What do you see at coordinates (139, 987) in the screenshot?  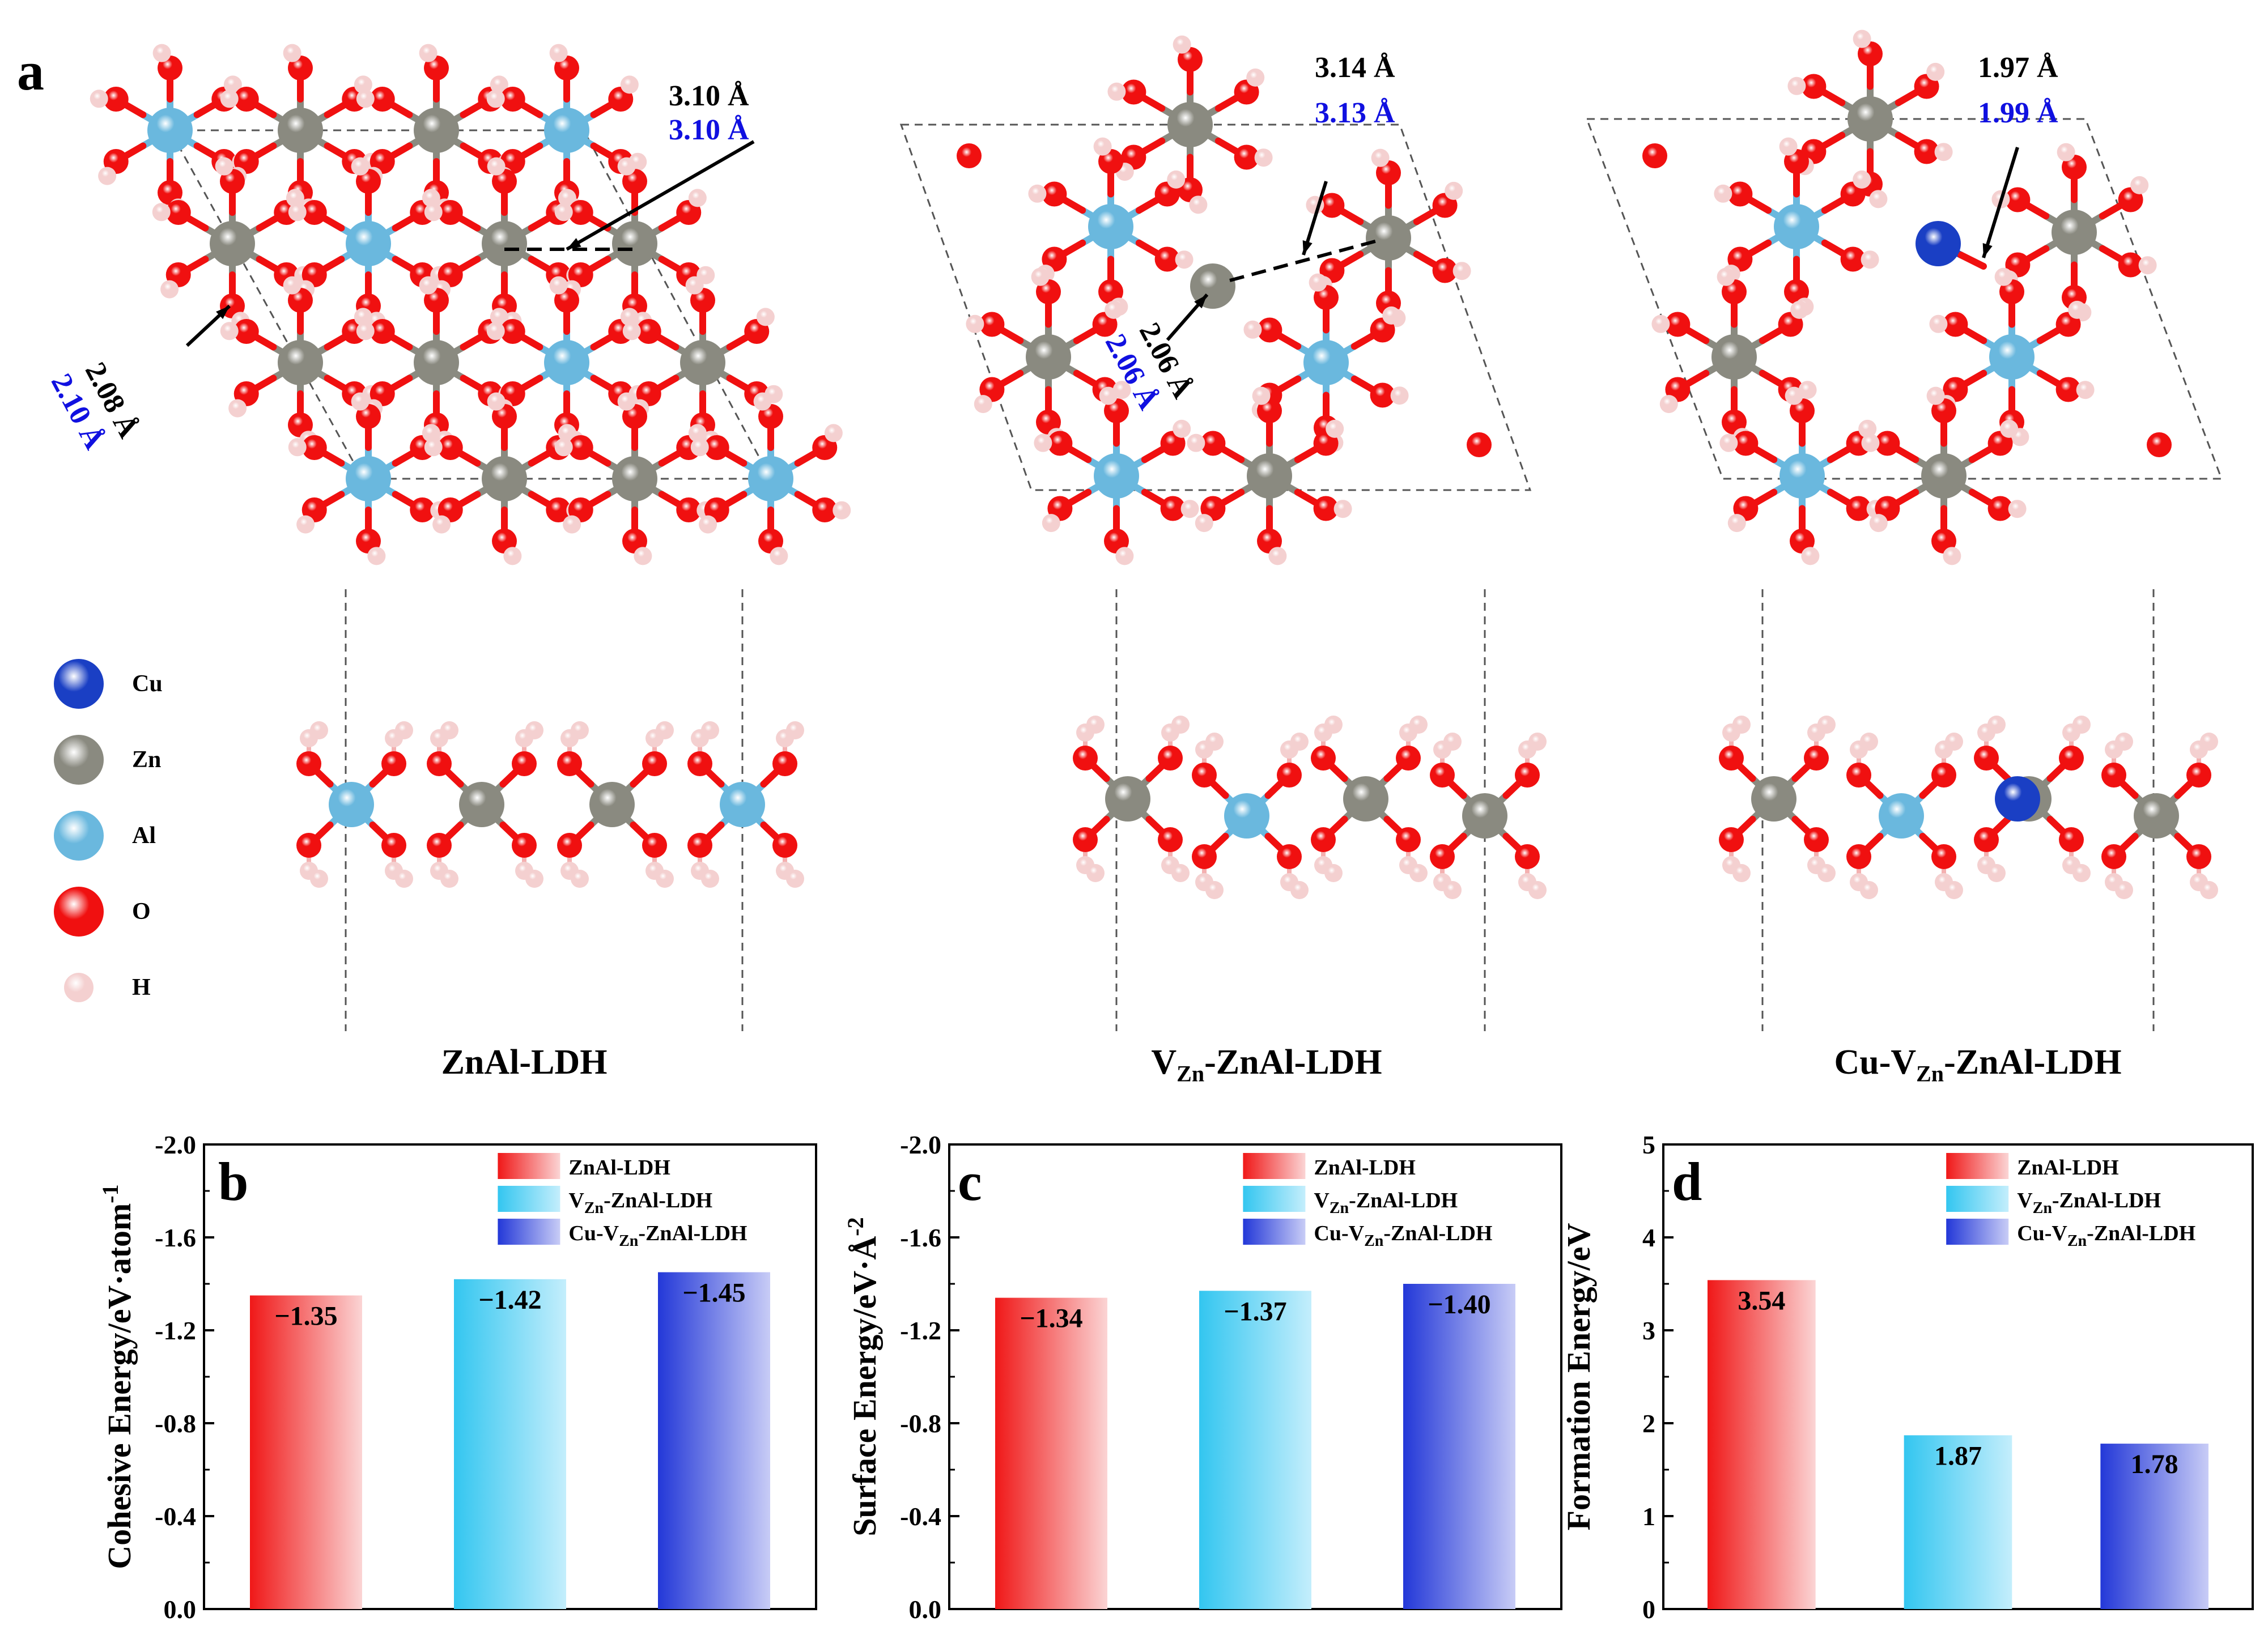 I see `legend-entry-h: H` at bounding box center [139, 987].